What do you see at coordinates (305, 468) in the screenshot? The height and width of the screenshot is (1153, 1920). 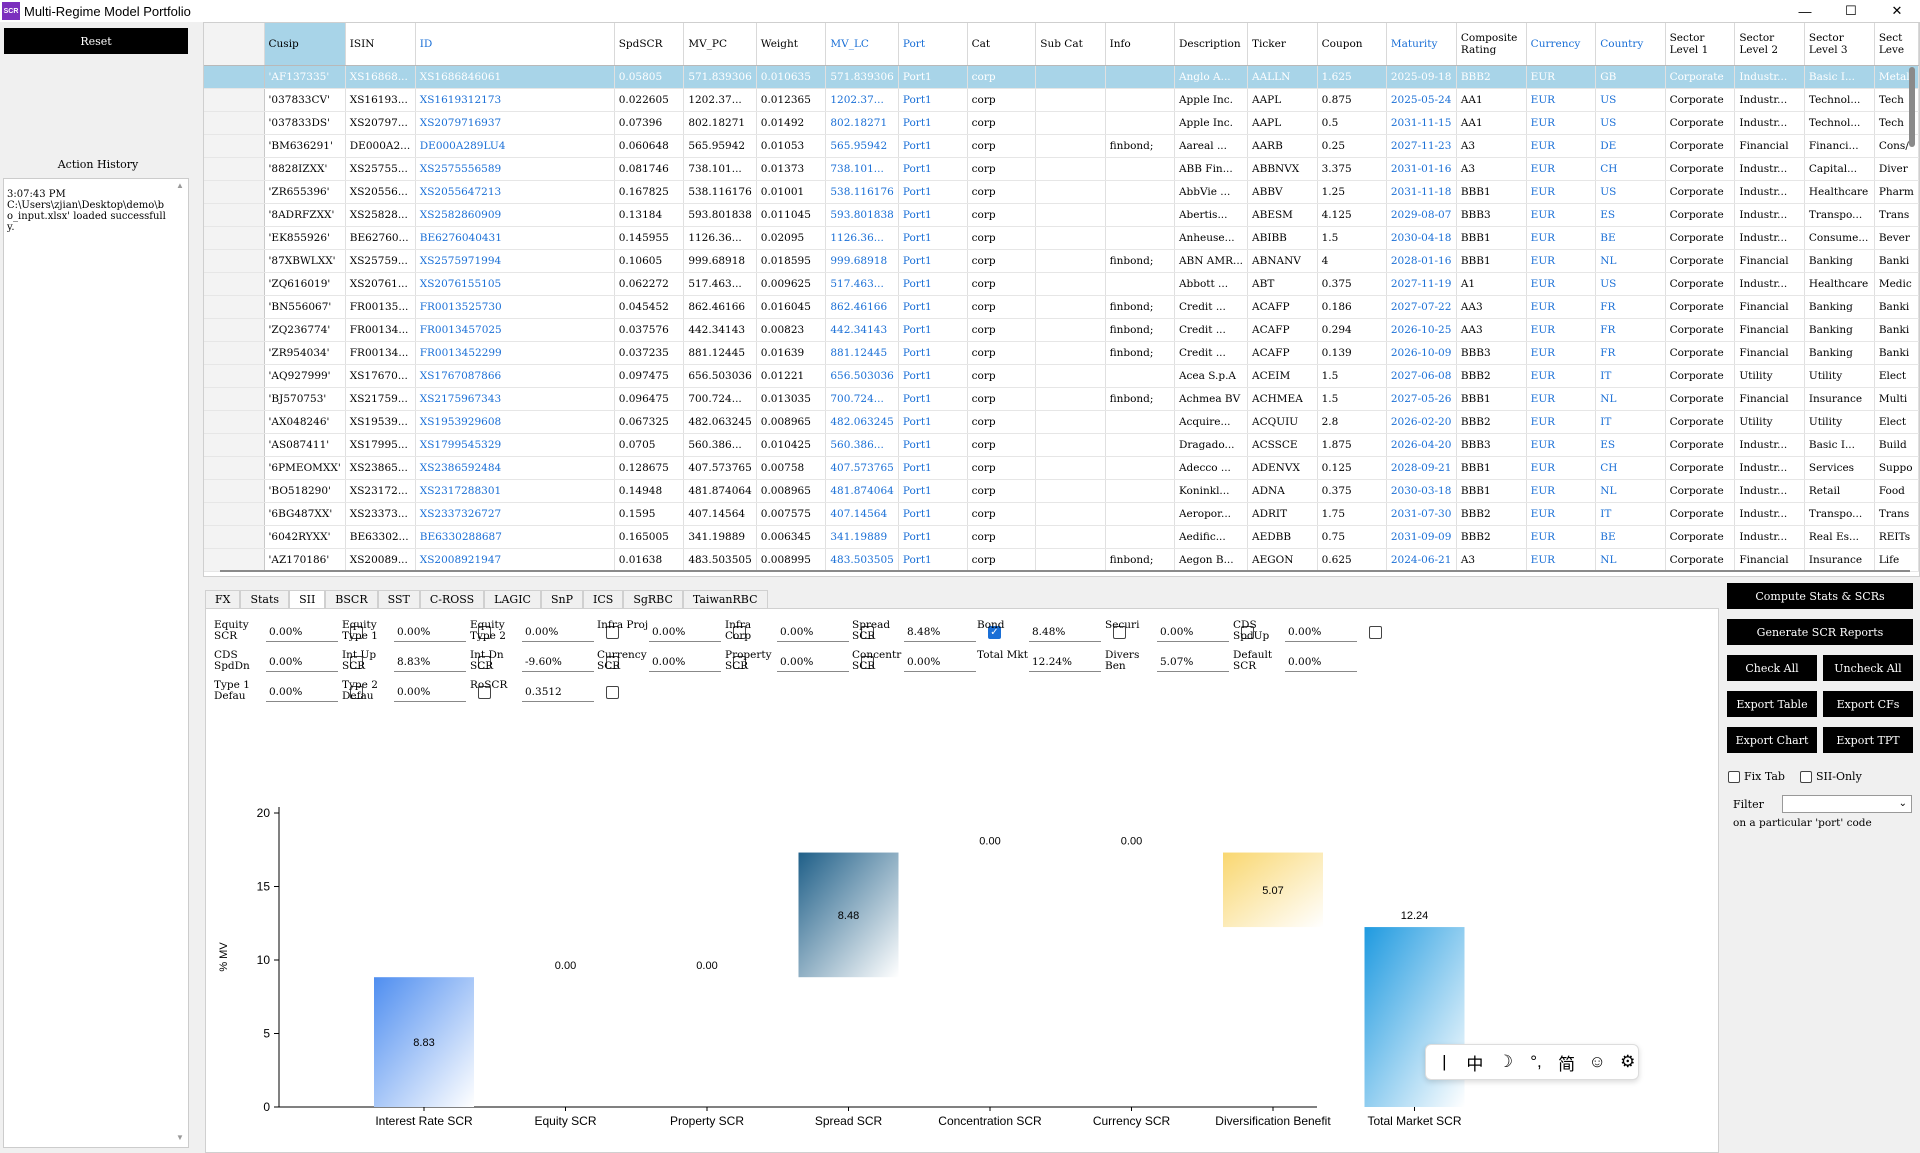 I see `table-cell: '6PMEOMXX'` at bounding box center [305, 468].